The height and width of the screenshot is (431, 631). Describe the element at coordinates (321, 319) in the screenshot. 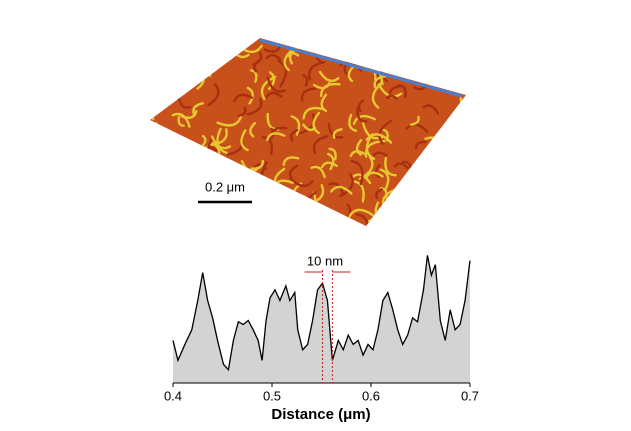

I see `area-fill` at that location.